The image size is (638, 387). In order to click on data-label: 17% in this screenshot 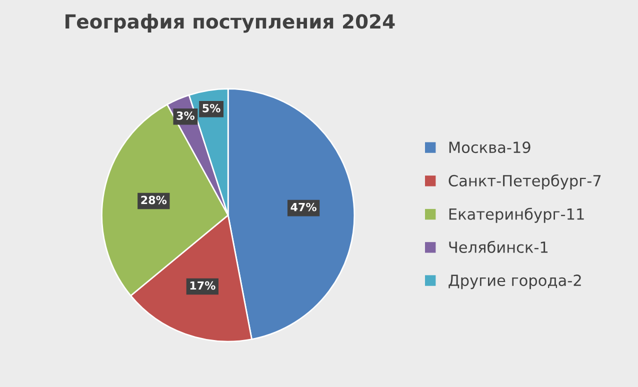, I will do `click(203, 285)`.